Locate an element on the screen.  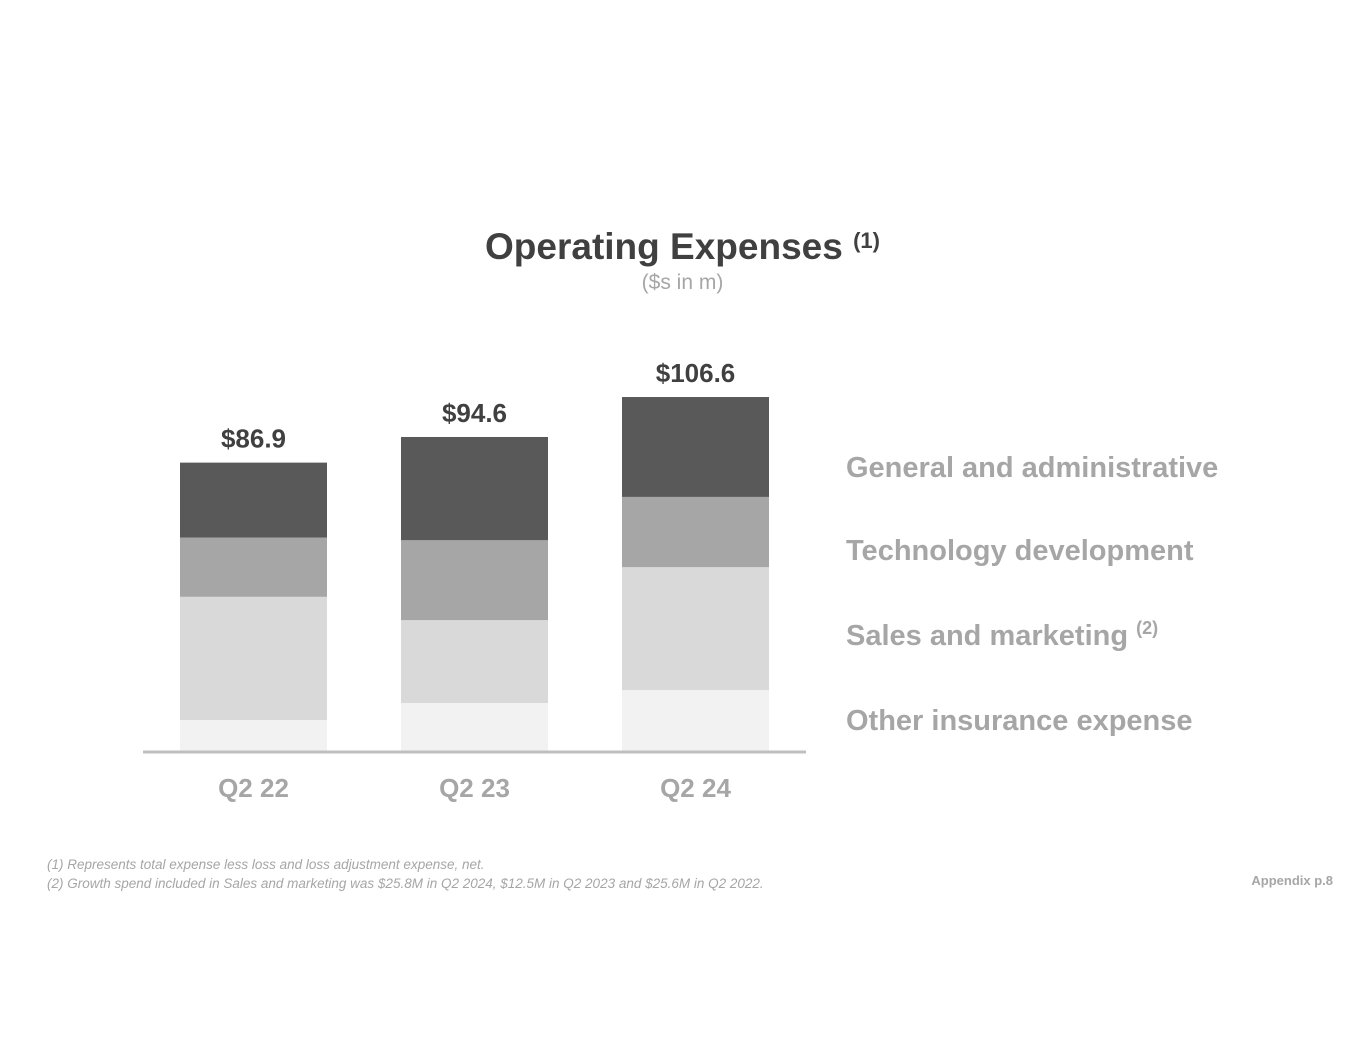
x-tick-label: Q2 24 is located at coordinates (695, 788).